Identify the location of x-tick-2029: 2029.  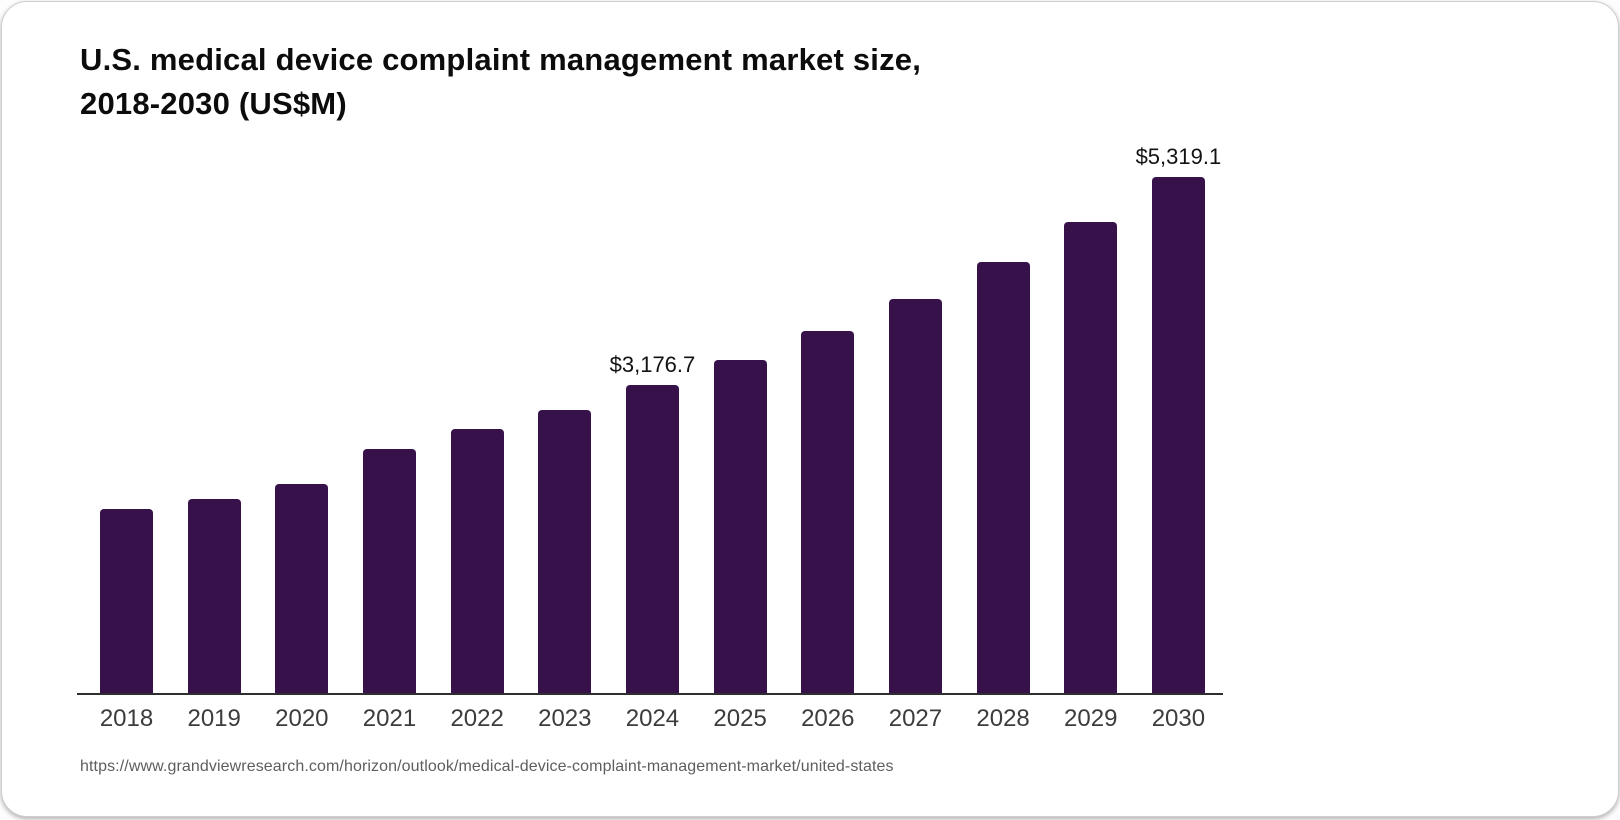
(1091, 718).